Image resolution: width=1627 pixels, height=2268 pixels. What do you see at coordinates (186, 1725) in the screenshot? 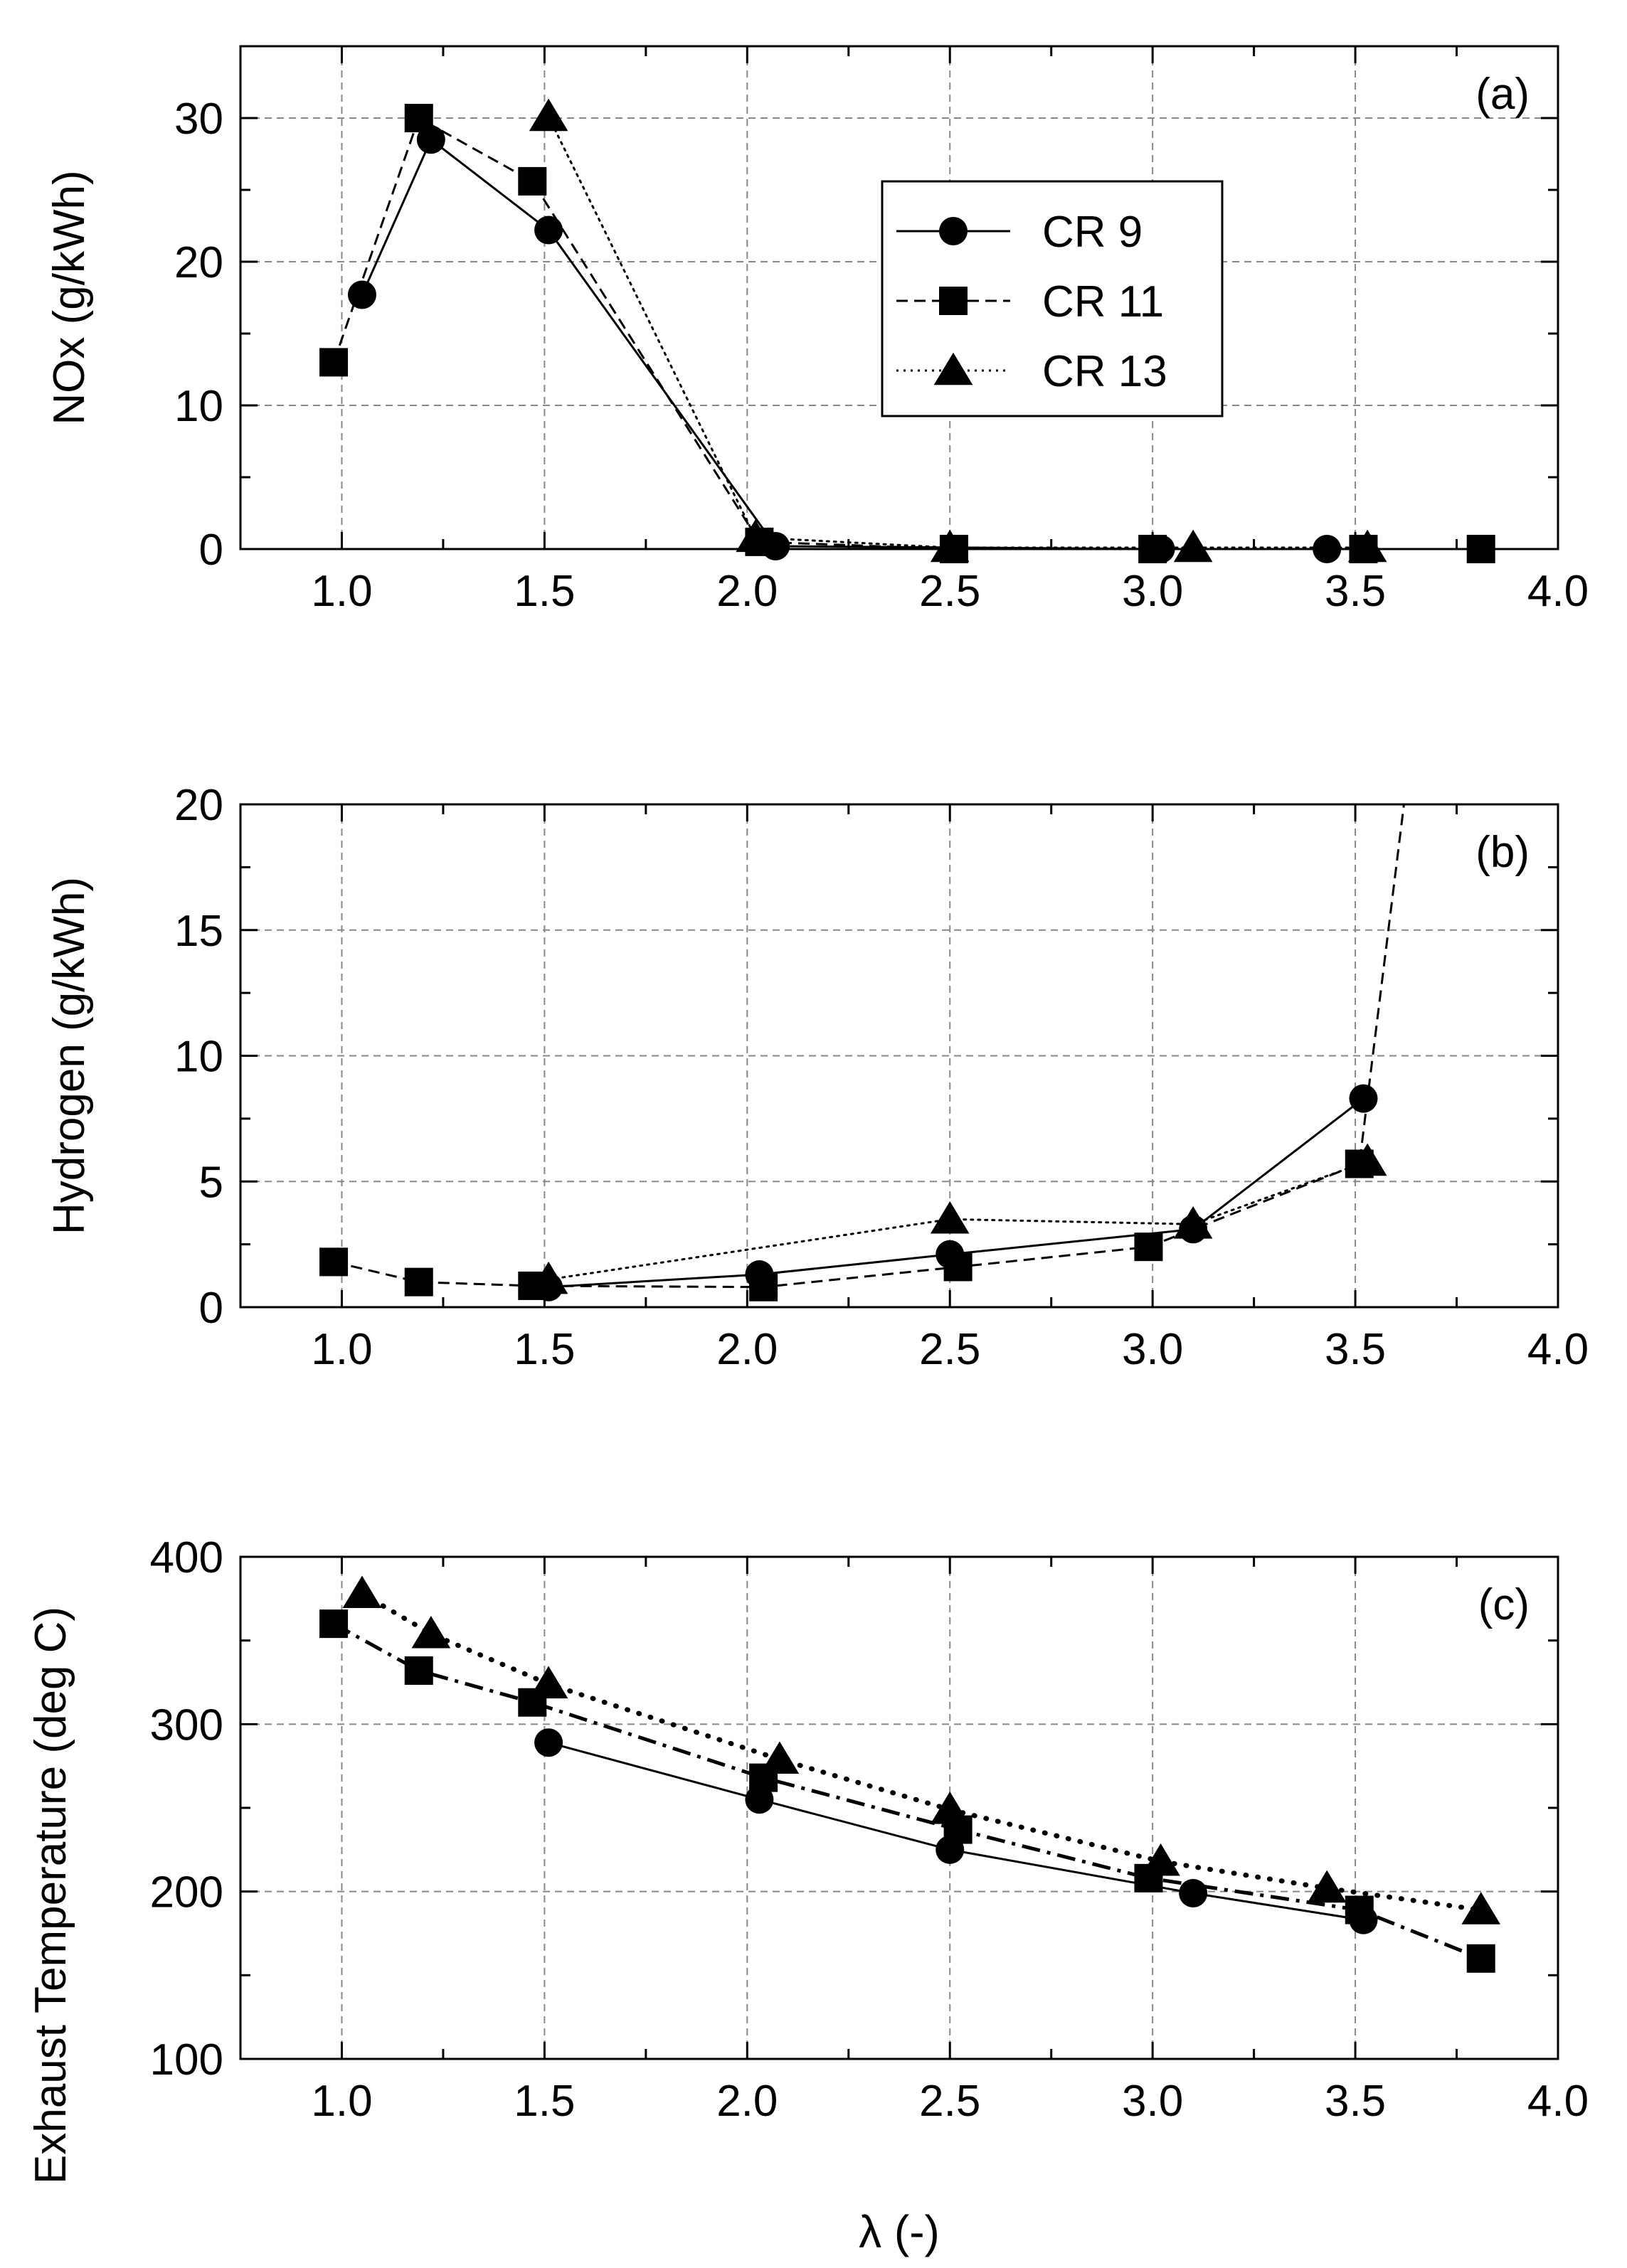
I see `y-tick-label: 300` at bounding box center [186, 1725].